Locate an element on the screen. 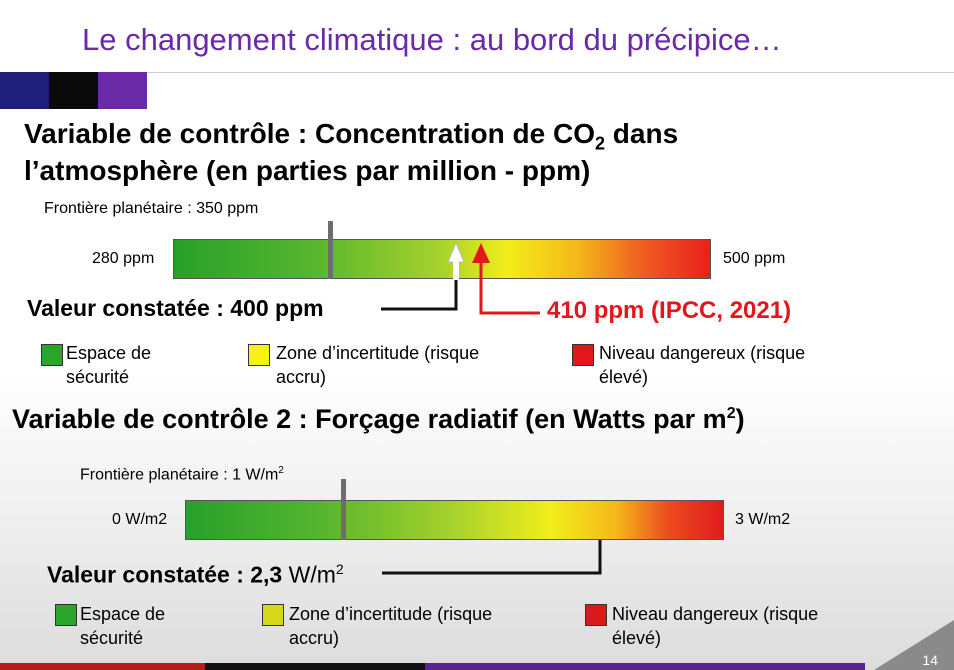  forcing-observed-connector is located at coordinates (492, 551).